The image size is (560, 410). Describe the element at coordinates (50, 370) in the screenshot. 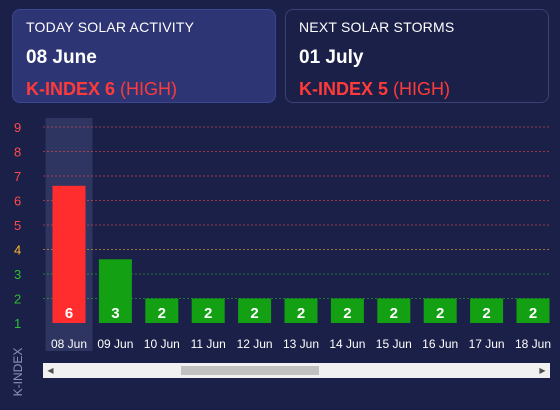

I see `triangle-left-icon: ◀` at that location.